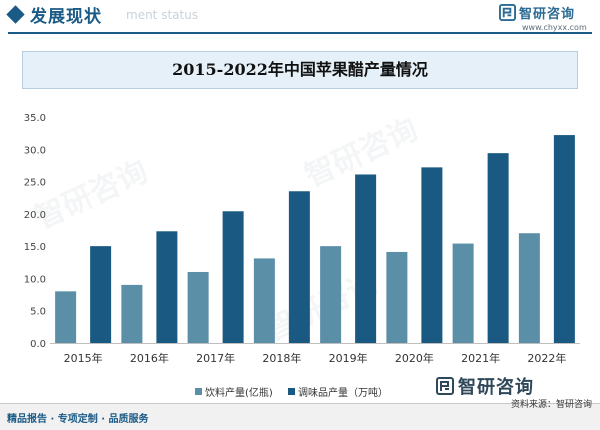 This screenshot has width=600, height=430. I want to click on legend-item-beverage: 饮料产量(亿瓶), so click(234, 390).